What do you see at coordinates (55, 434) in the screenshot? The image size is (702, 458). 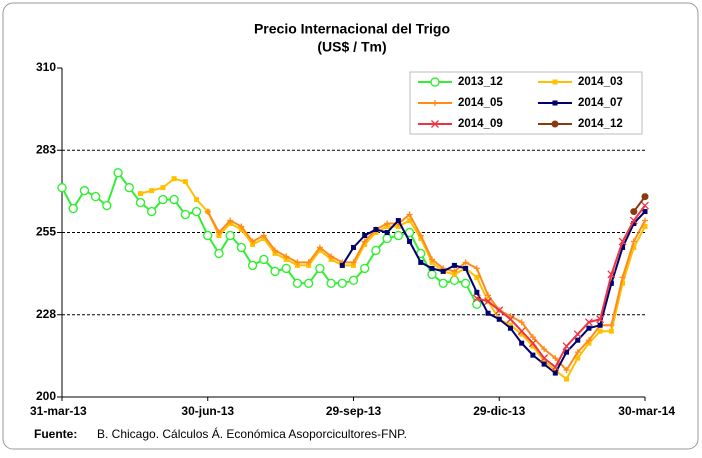 I see `source-label: Fuente:` at bounding box center [55, 434].